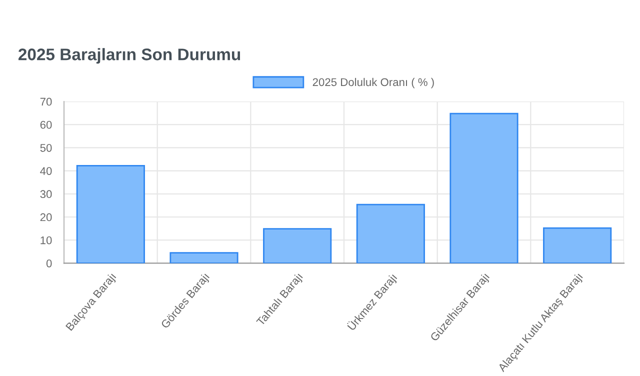 Image resolution: width=640 pixels, height=376 pixels. Describe the element at coordinates (49, 263) in the screenshot. I see `y-tick-label: 0` at that location.